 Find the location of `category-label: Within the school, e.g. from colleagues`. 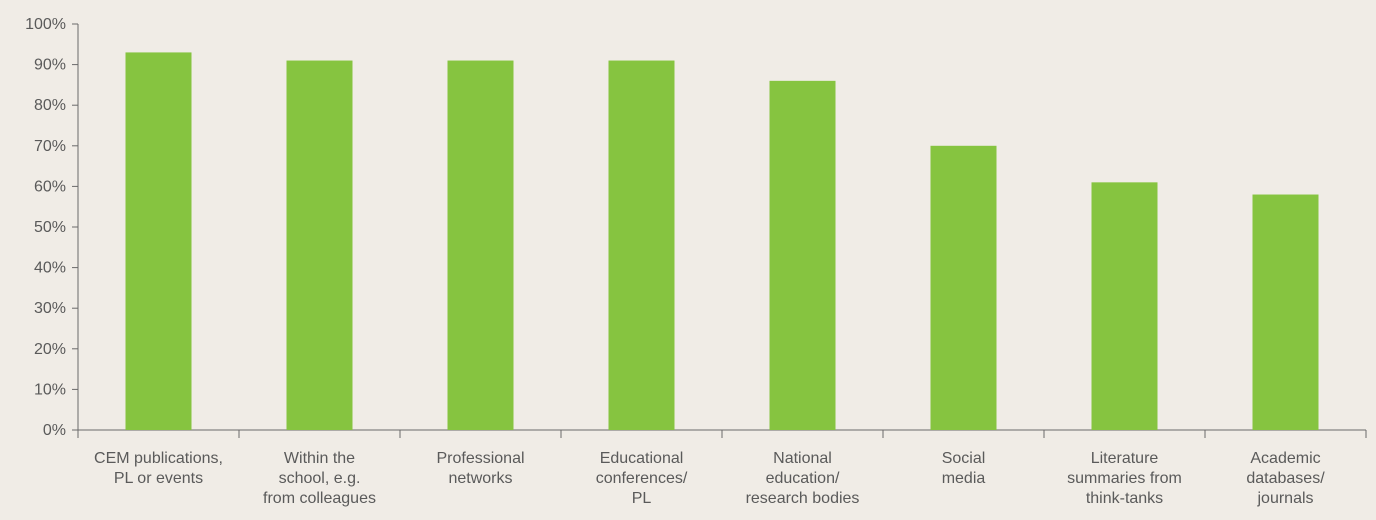

category-label: Within the school, e.g. from colleagues is located at coordinates (319, 478).